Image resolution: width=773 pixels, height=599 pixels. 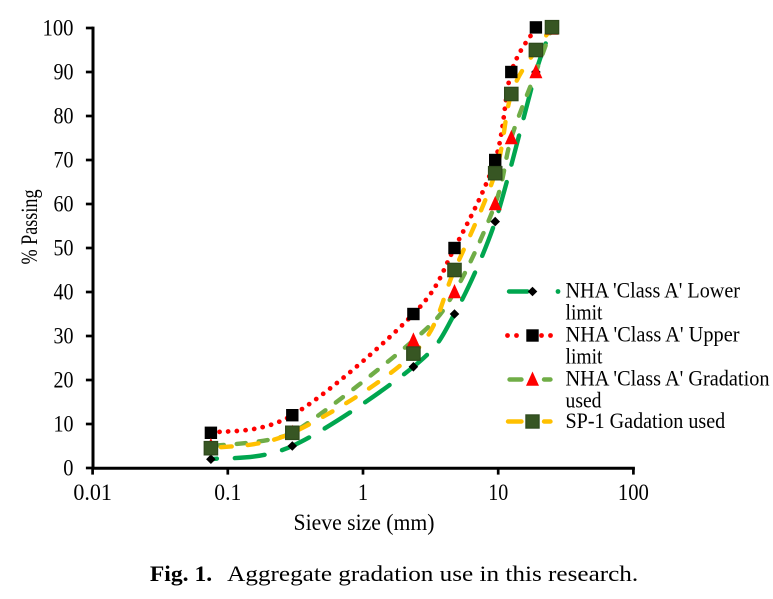 I want to click on svg-text: 0.01, so click(x=92, y=492).